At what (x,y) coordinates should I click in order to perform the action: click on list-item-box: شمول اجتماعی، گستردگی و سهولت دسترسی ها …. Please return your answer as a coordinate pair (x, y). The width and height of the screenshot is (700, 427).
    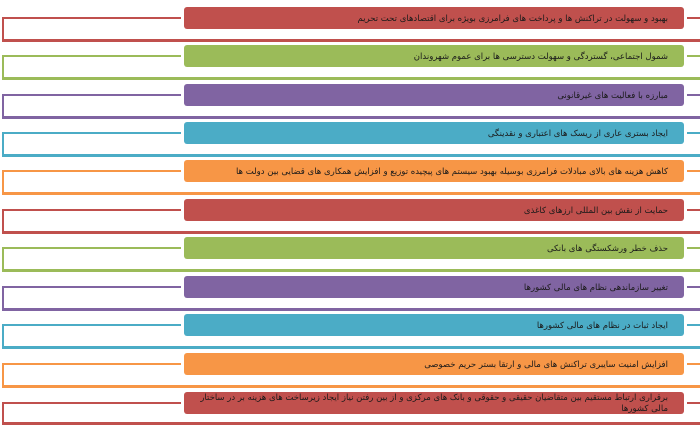
    Looking at the image, I should click on (434, 56).